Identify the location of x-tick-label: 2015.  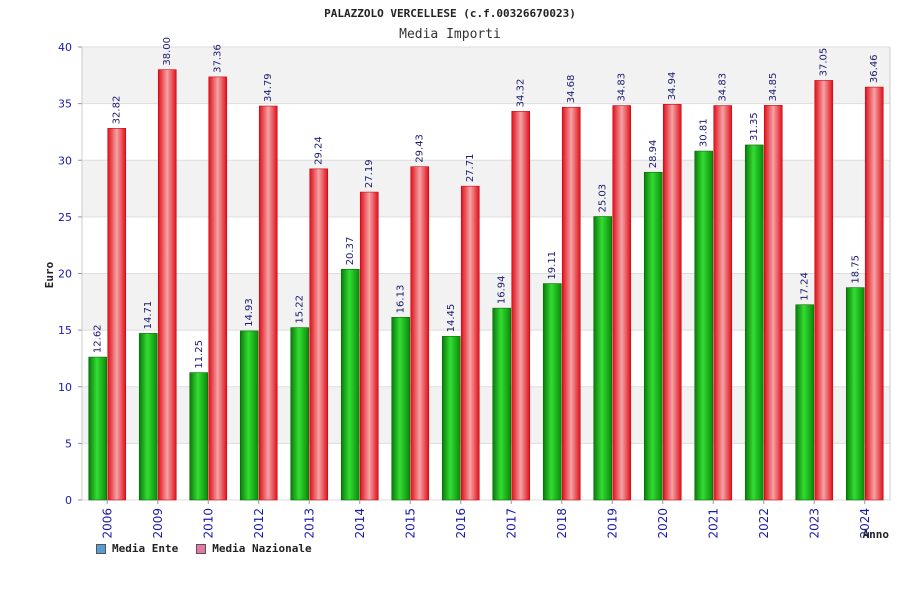
(410, 523).